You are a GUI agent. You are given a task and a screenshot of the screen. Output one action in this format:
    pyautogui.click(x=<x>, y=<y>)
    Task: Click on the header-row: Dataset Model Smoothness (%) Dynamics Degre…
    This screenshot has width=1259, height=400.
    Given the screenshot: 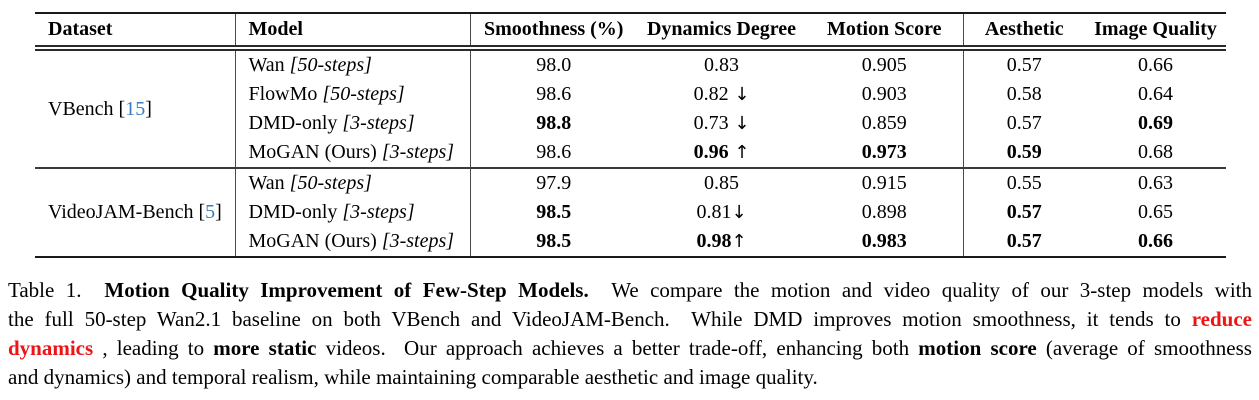 What is the action you would take?
    pyautogui.click(x=630, y=32)
    